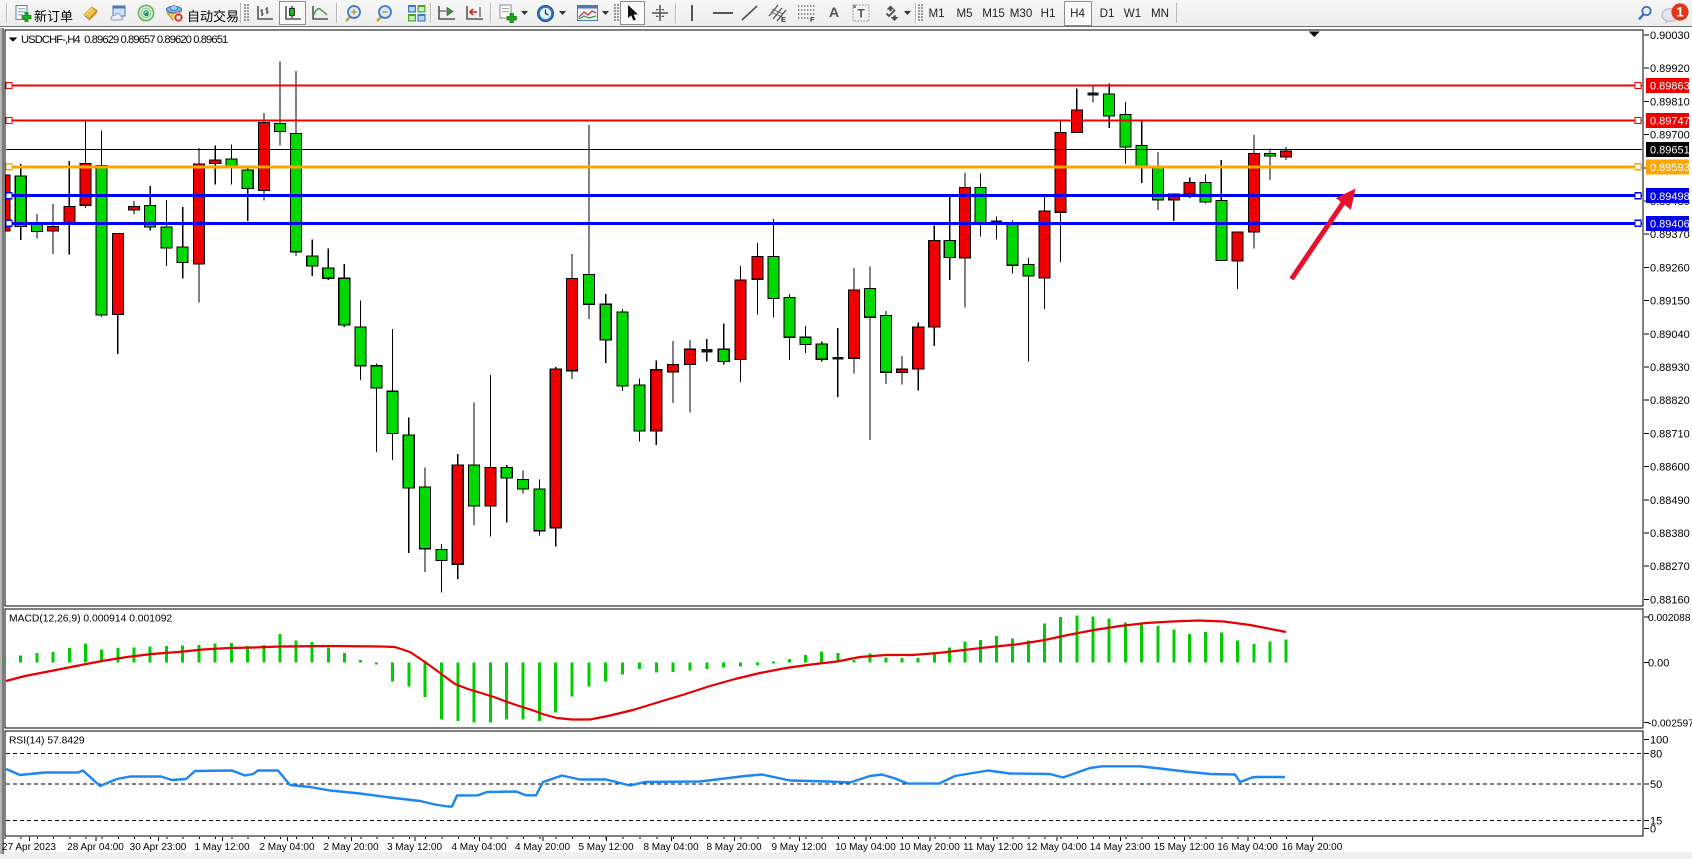  I want to click on svg-text: 0.88270, so click(1670, 567).